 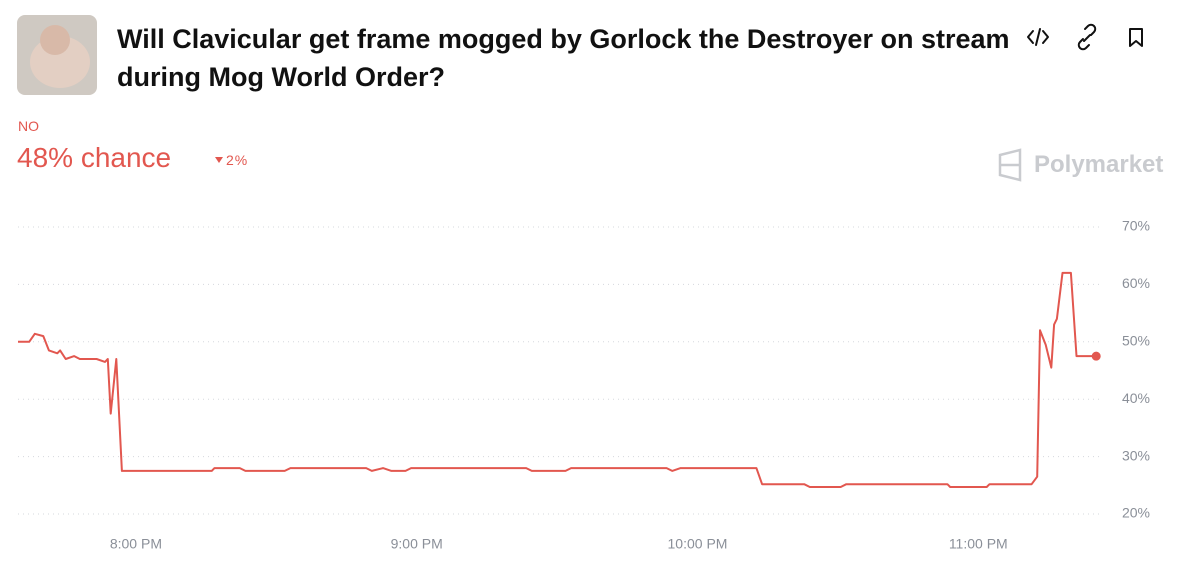 I want to click on x-tick-label: 11:00 PM, so click(x=978, y=544).